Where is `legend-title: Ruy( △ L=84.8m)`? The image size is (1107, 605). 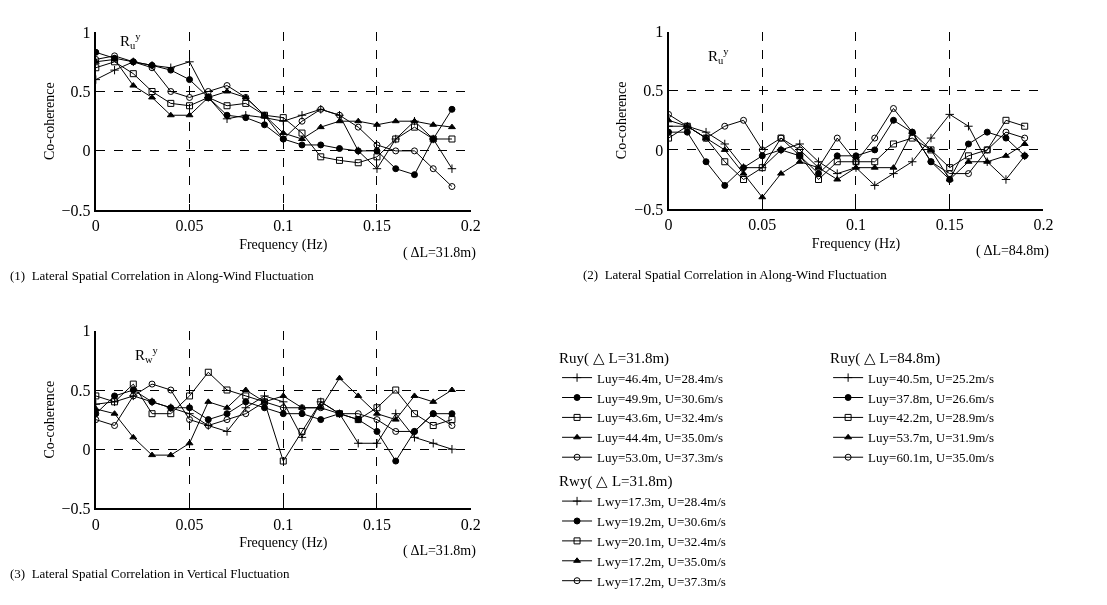 legend-title: Ruy( △ L=84.8m) is located at coordinates (885, 358).